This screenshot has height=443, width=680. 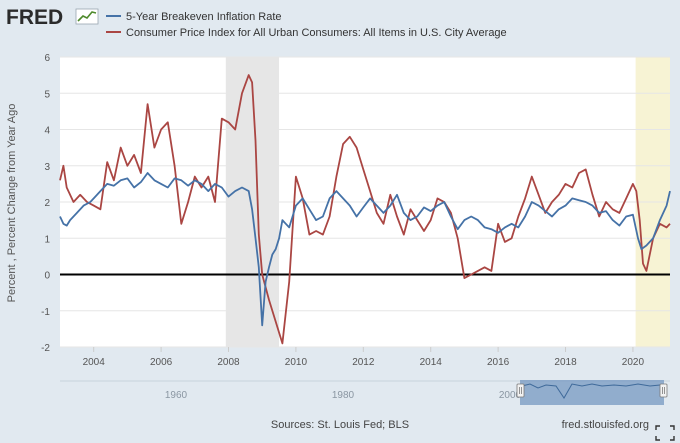 What do you see at coordinates (47, 239) in the screenshot?
I see `y-tick-label: 1` at bounding box center [47, 239].